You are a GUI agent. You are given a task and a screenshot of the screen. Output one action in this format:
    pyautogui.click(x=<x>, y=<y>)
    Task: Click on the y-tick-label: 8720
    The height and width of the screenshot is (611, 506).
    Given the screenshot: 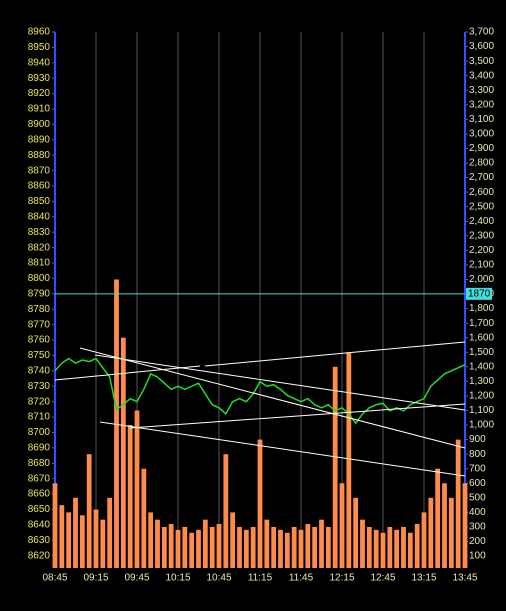 What is the action you would take?
    pyautogui.click(x=39, y=401)
    